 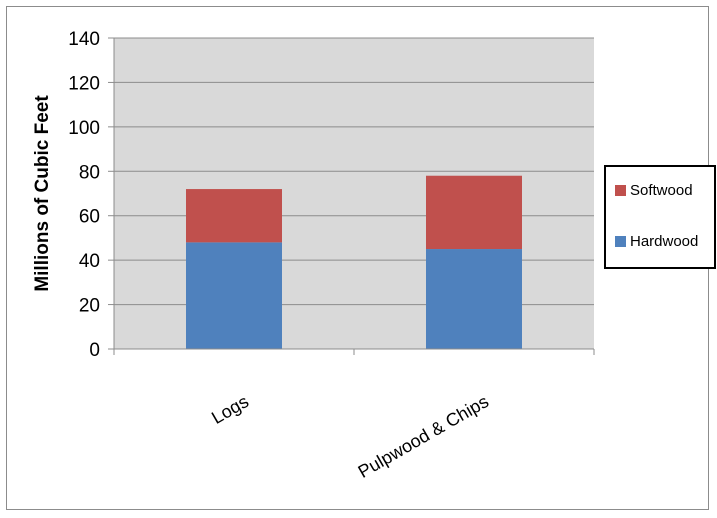 I want to click on legend-swatch-softwood, so click(x=620, y=190).